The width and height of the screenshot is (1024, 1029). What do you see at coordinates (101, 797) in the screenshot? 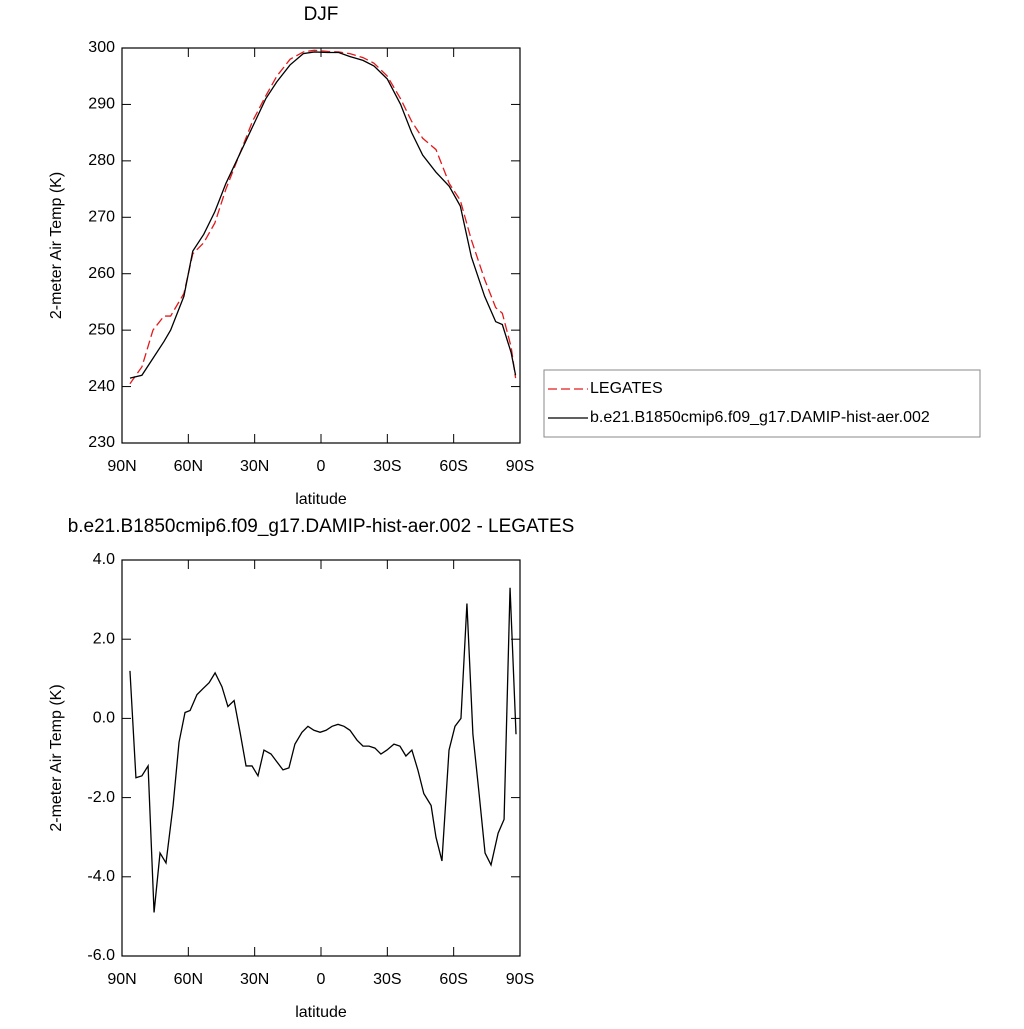
I see `y-tick-label: -2.0` at bounding box center [101, 797].